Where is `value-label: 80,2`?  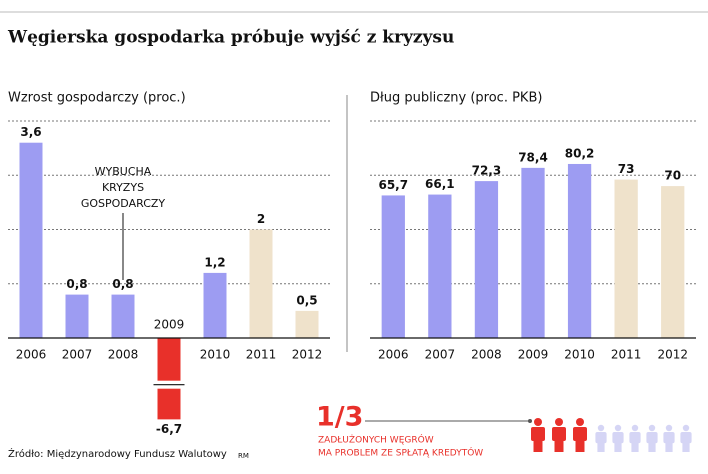 value-label: 80,2 is located at coordinates (580, 153).